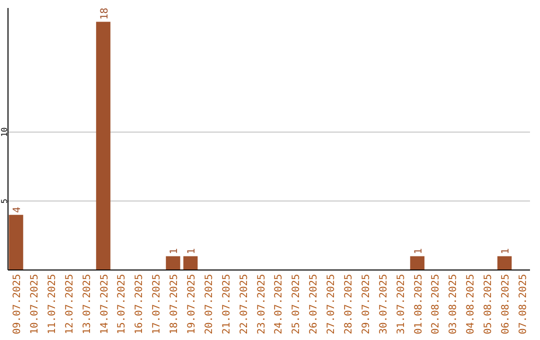 The image size is (540, 340). I want to click on x-tick-label: 03.08.2025, so click(454, 304).